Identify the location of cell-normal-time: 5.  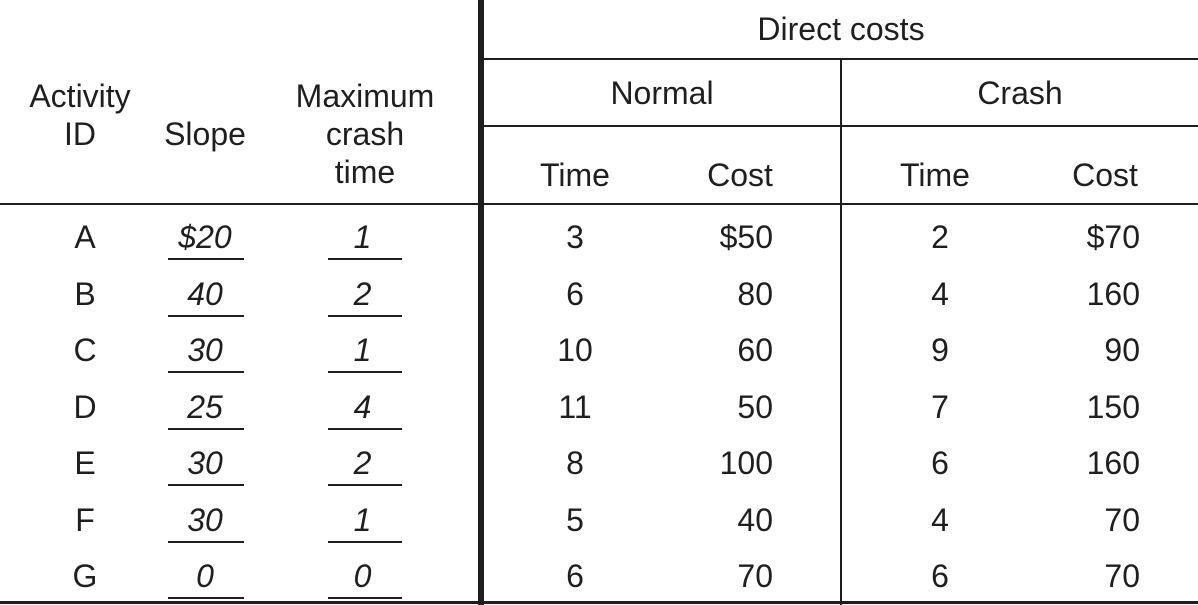
(575, 519).